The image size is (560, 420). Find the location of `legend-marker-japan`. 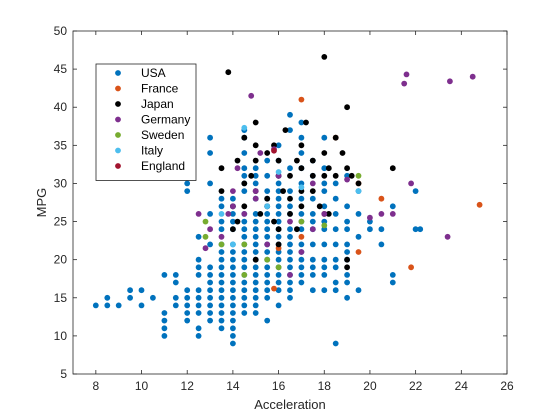

legend-marker-japan is located at coordinates (118, 104).